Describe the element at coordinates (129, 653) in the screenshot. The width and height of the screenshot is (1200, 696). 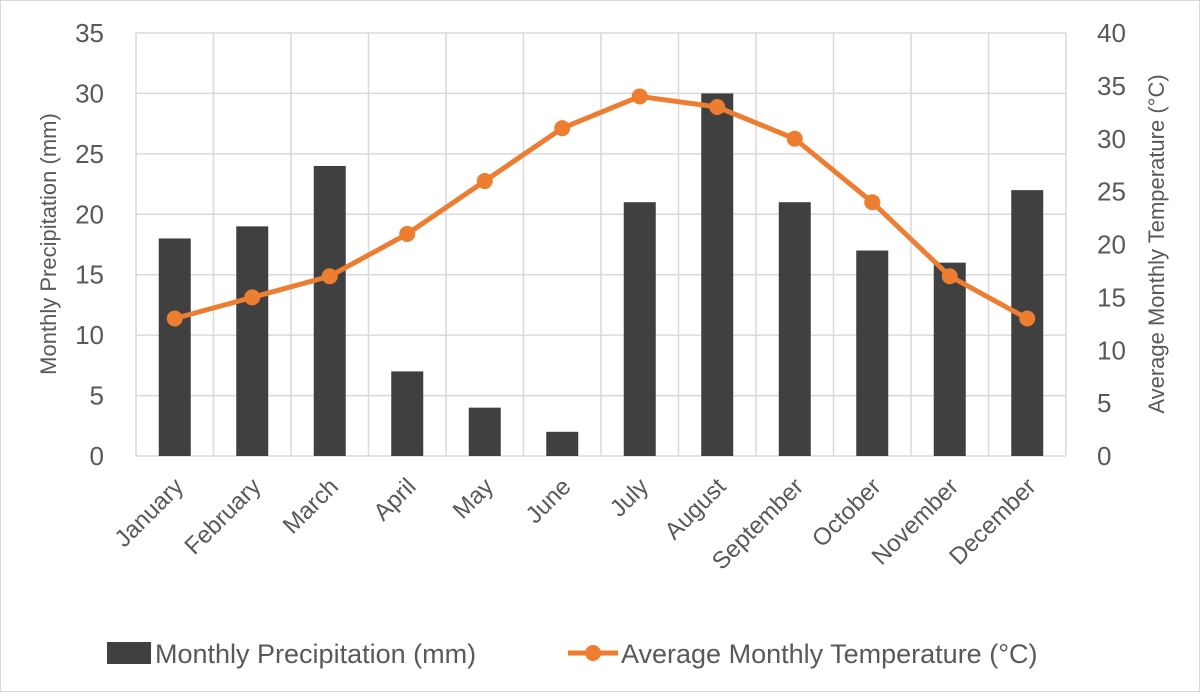
I see `legend-swatch-precipitation` at that location.